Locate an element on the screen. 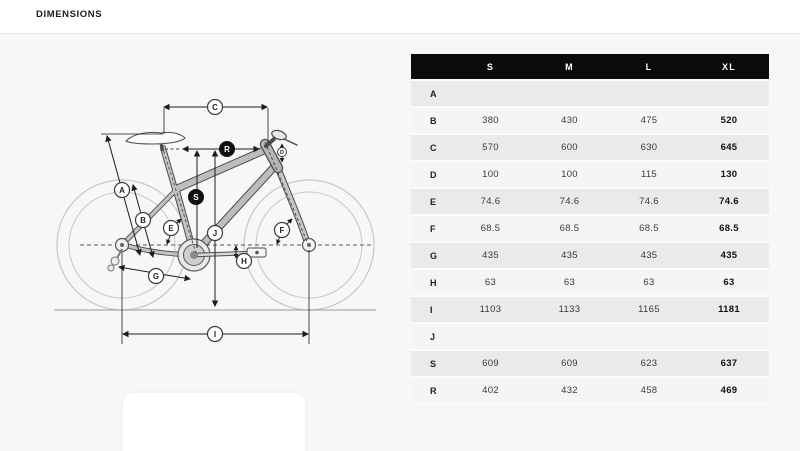 The width and height of the screenshot is (800, 451). cell: 402 is located at coordinates (490, 391).